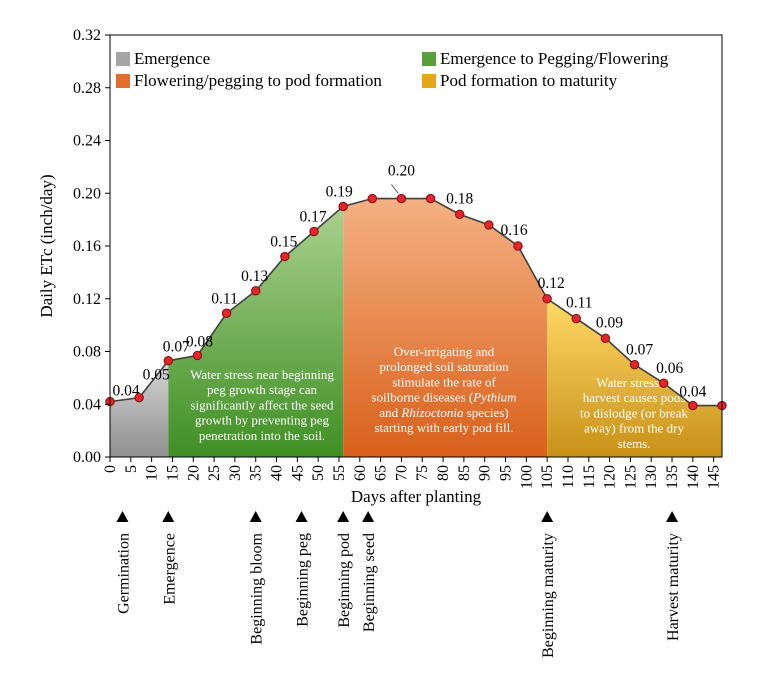  Describe the element at coordinates (283, 242) in the screenshot. I see `data-label: 0.15` at that location.